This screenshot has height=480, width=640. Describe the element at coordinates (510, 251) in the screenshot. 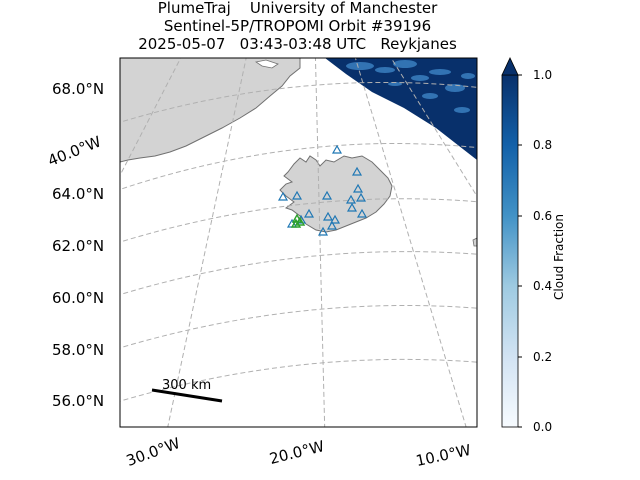

I see `colorbar-gradient` at that location.